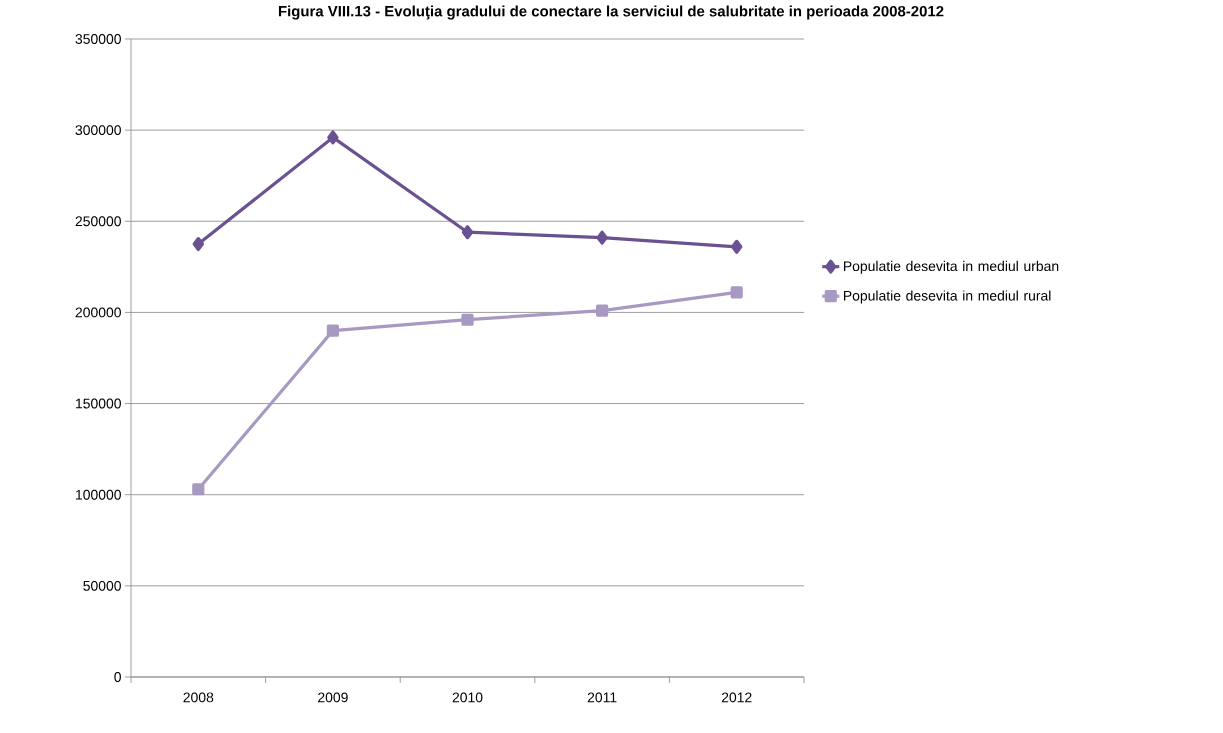  I want to click on y-tick-label: 350000, so click(98, 39).